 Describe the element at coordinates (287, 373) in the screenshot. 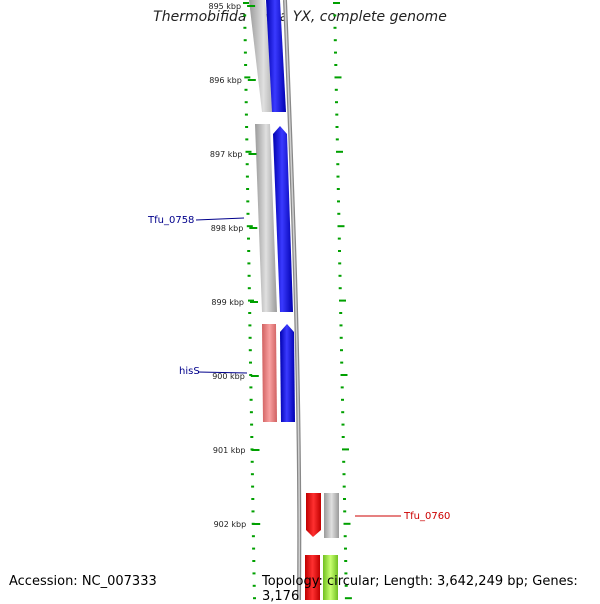

I see `hiss-cds-feature` at that location.